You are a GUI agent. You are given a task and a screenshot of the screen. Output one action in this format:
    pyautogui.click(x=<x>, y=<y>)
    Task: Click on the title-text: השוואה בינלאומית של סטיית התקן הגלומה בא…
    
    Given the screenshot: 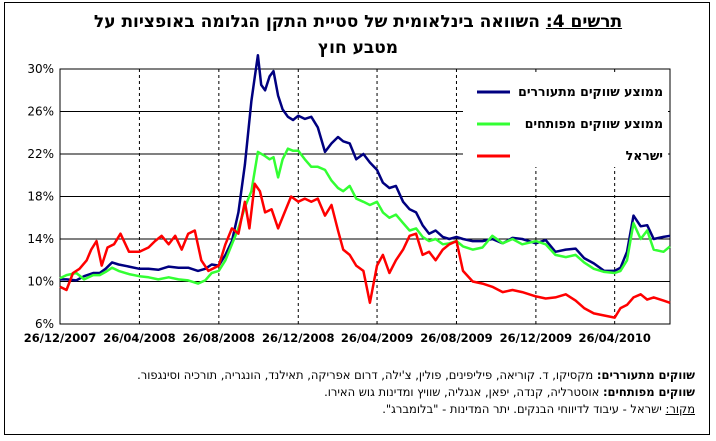 What is the action you would take?
    pyautogui.click(x=316, y=22)
    